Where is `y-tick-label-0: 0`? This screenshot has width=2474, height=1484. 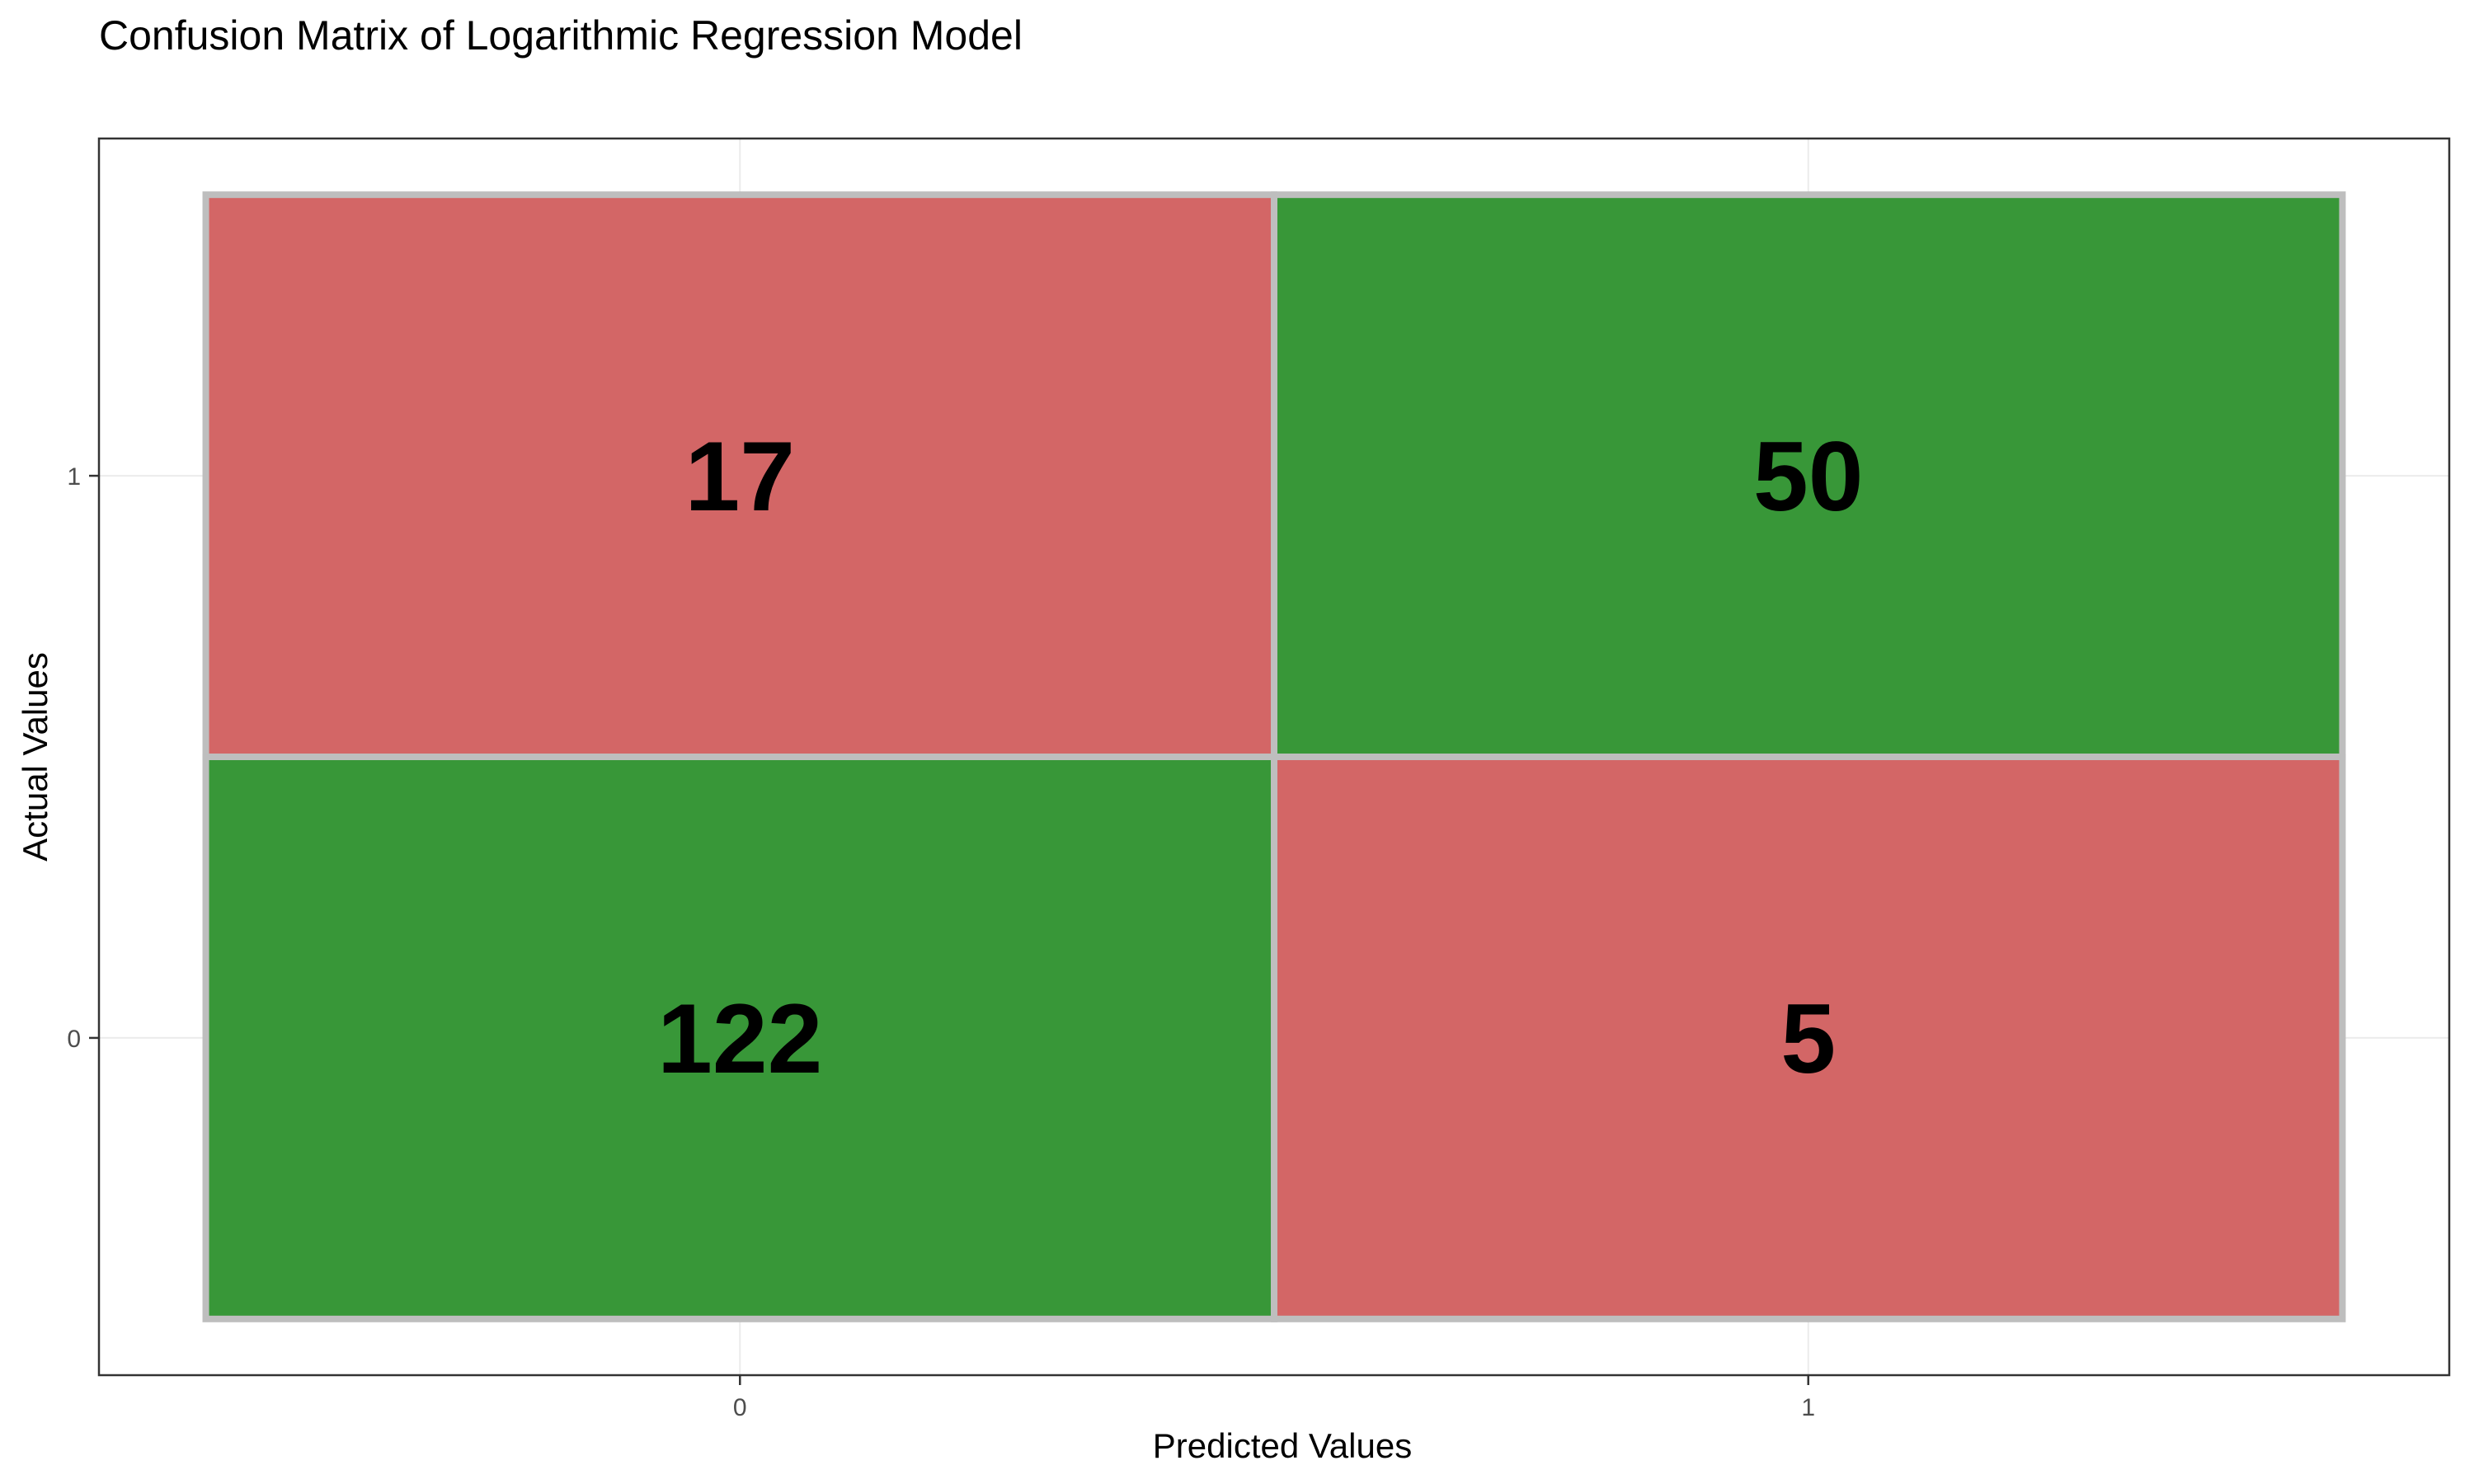
y-tick-label-0: 0 is located at coordinates (74, 1039).